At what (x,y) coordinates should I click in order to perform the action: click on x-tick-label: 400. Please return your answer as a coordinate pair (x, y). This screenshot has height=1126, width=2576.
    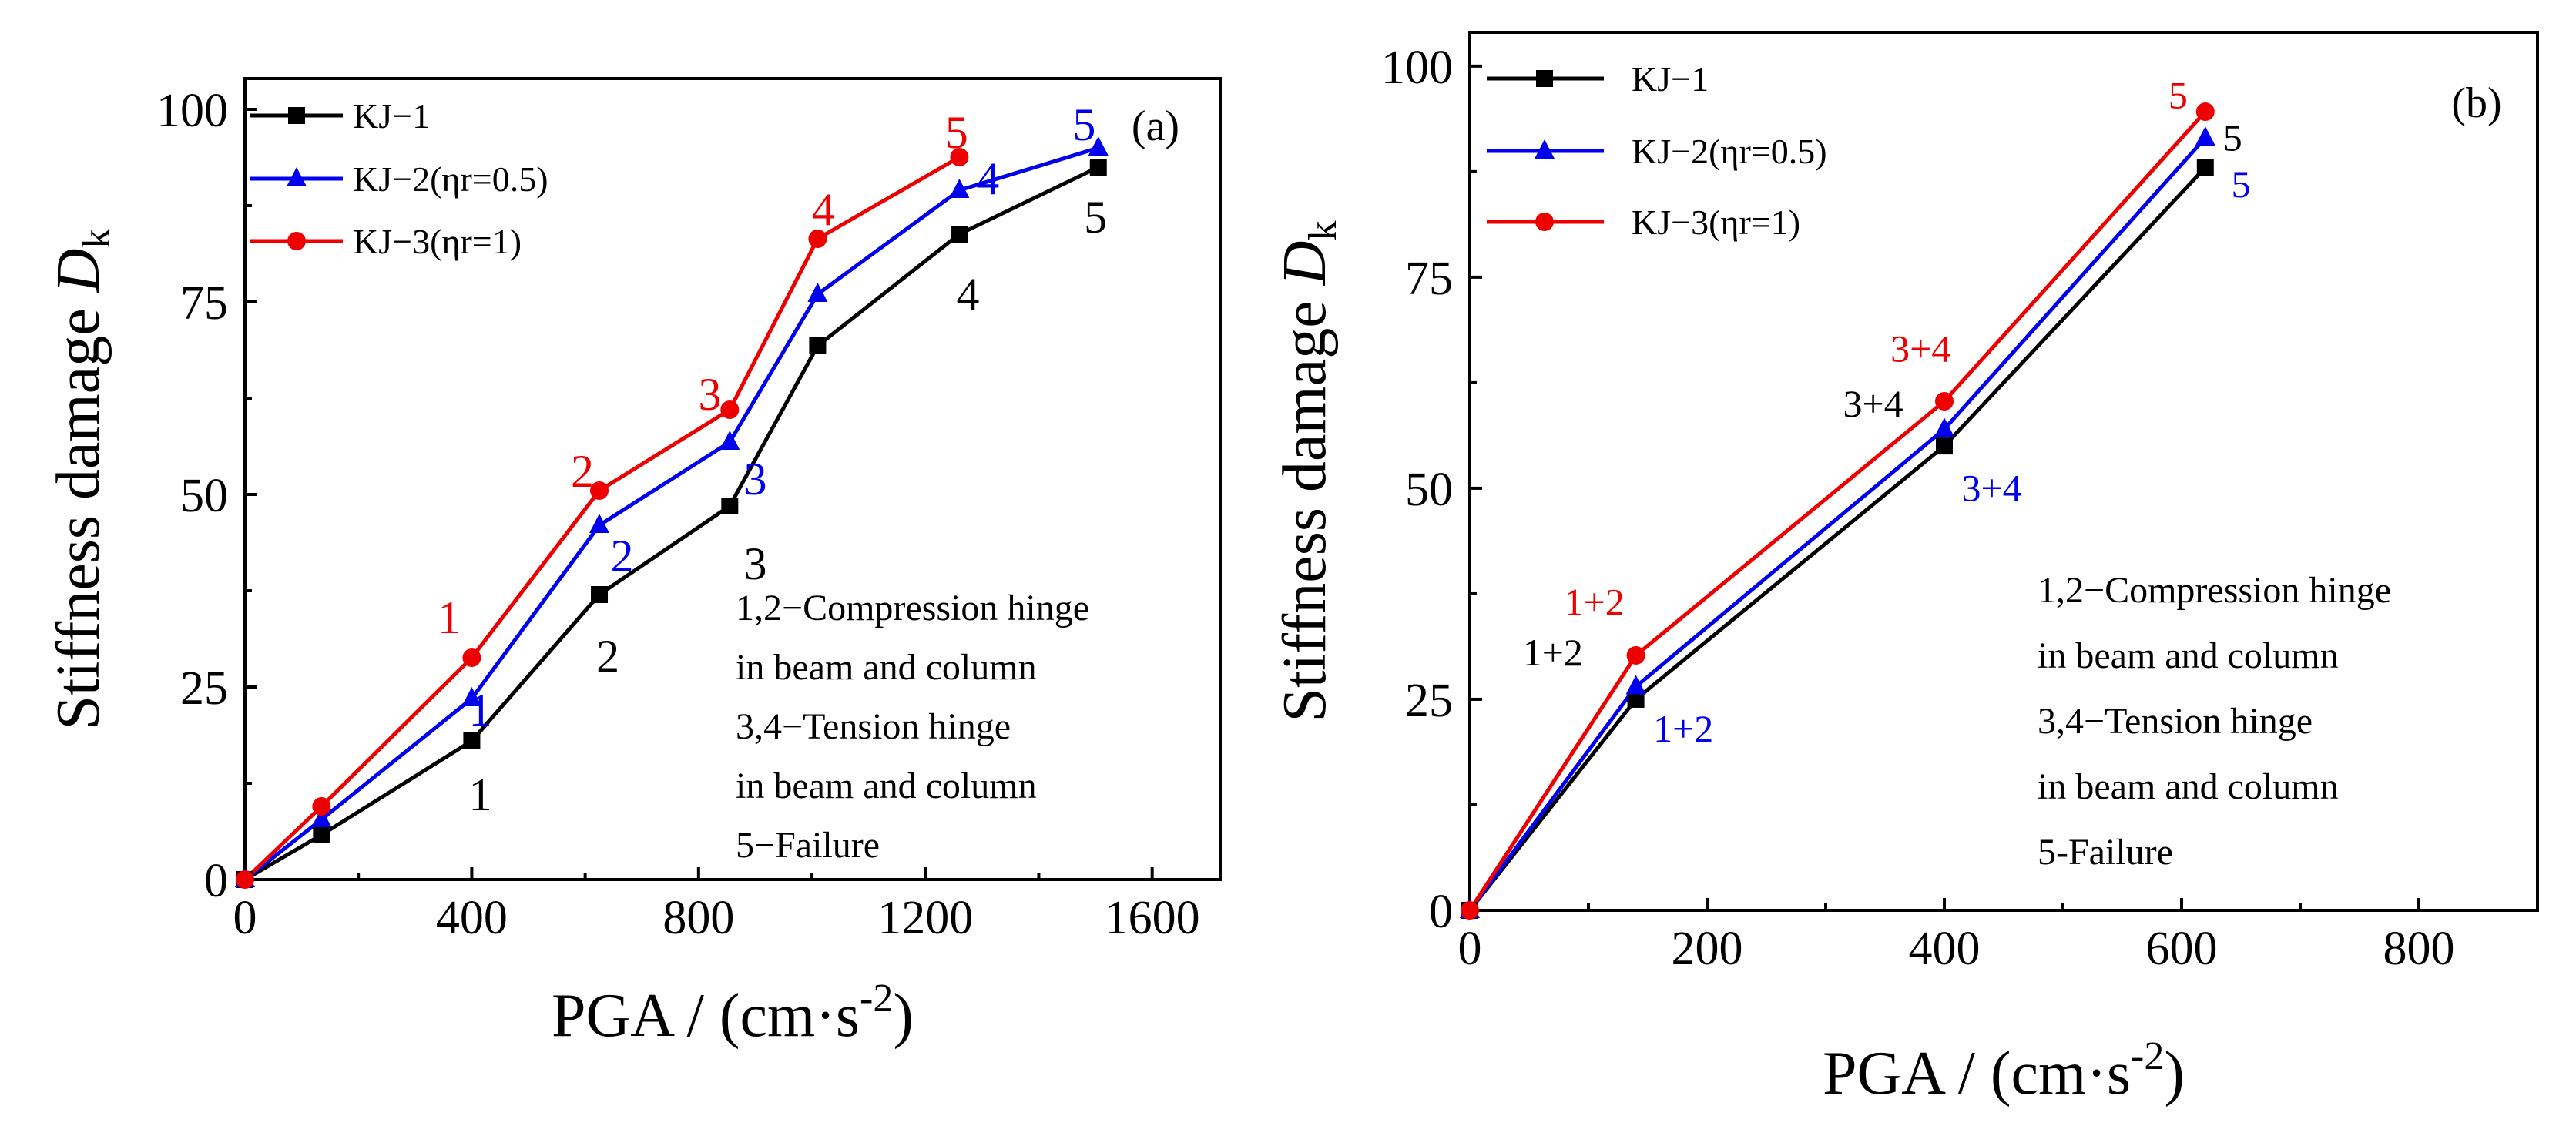
    Looking at the image, I should click on (1945, 949).